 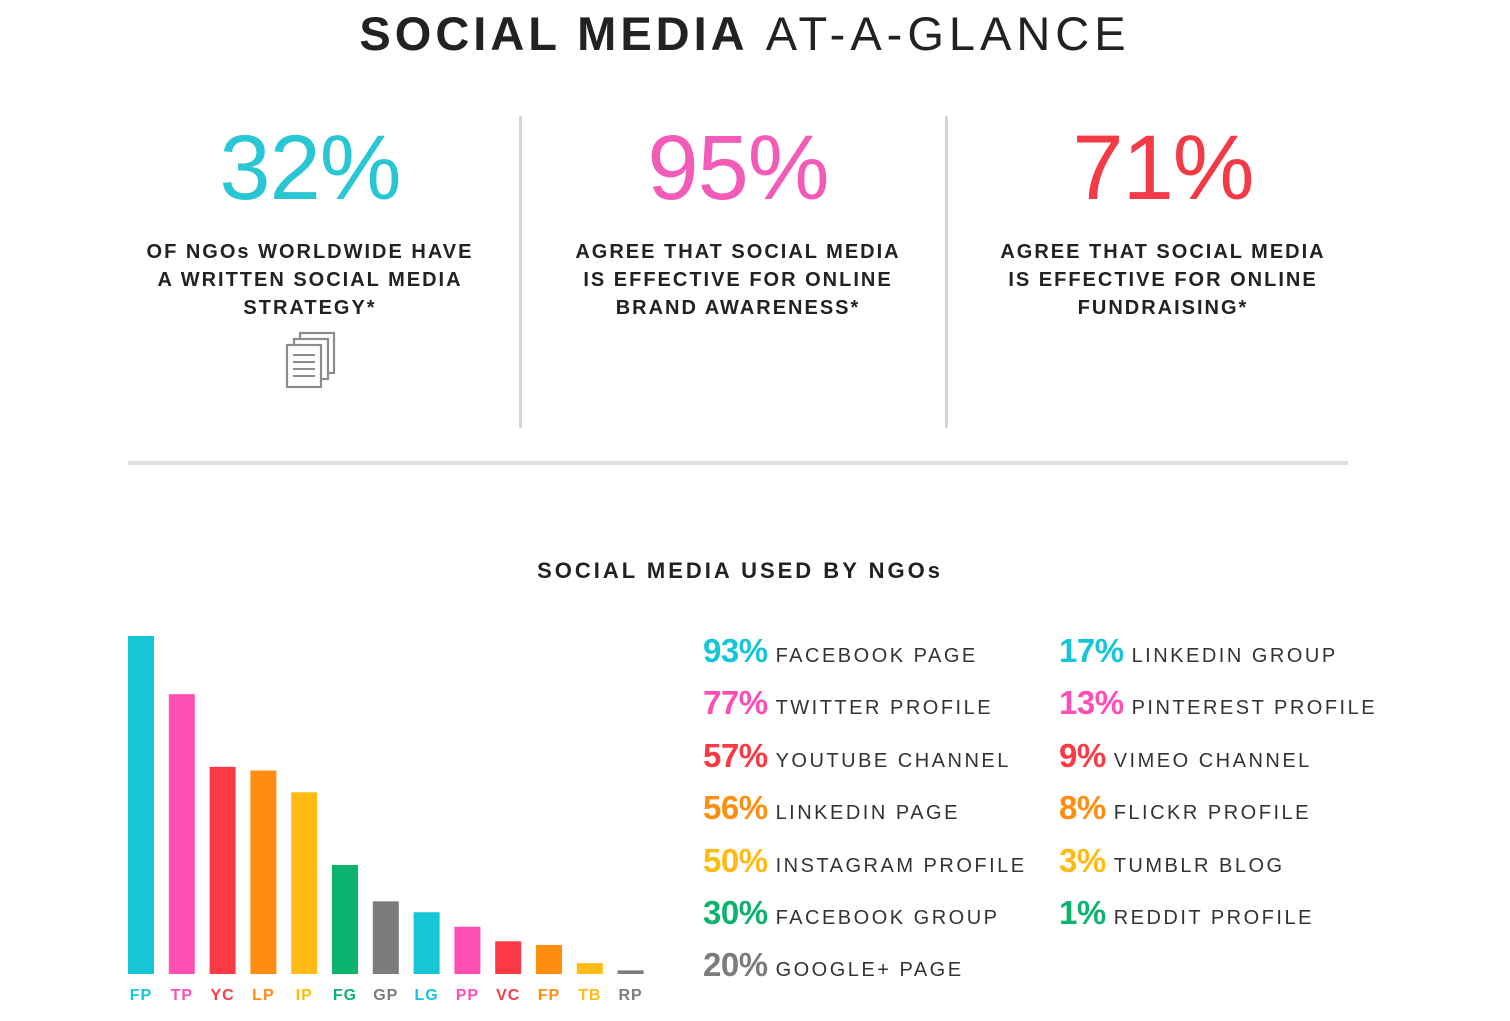 What do you see at coordinates (867, 813) in the screenshot?
I see `legend-label: LINKEDIN PAGE` at bounding box center [867, 813].